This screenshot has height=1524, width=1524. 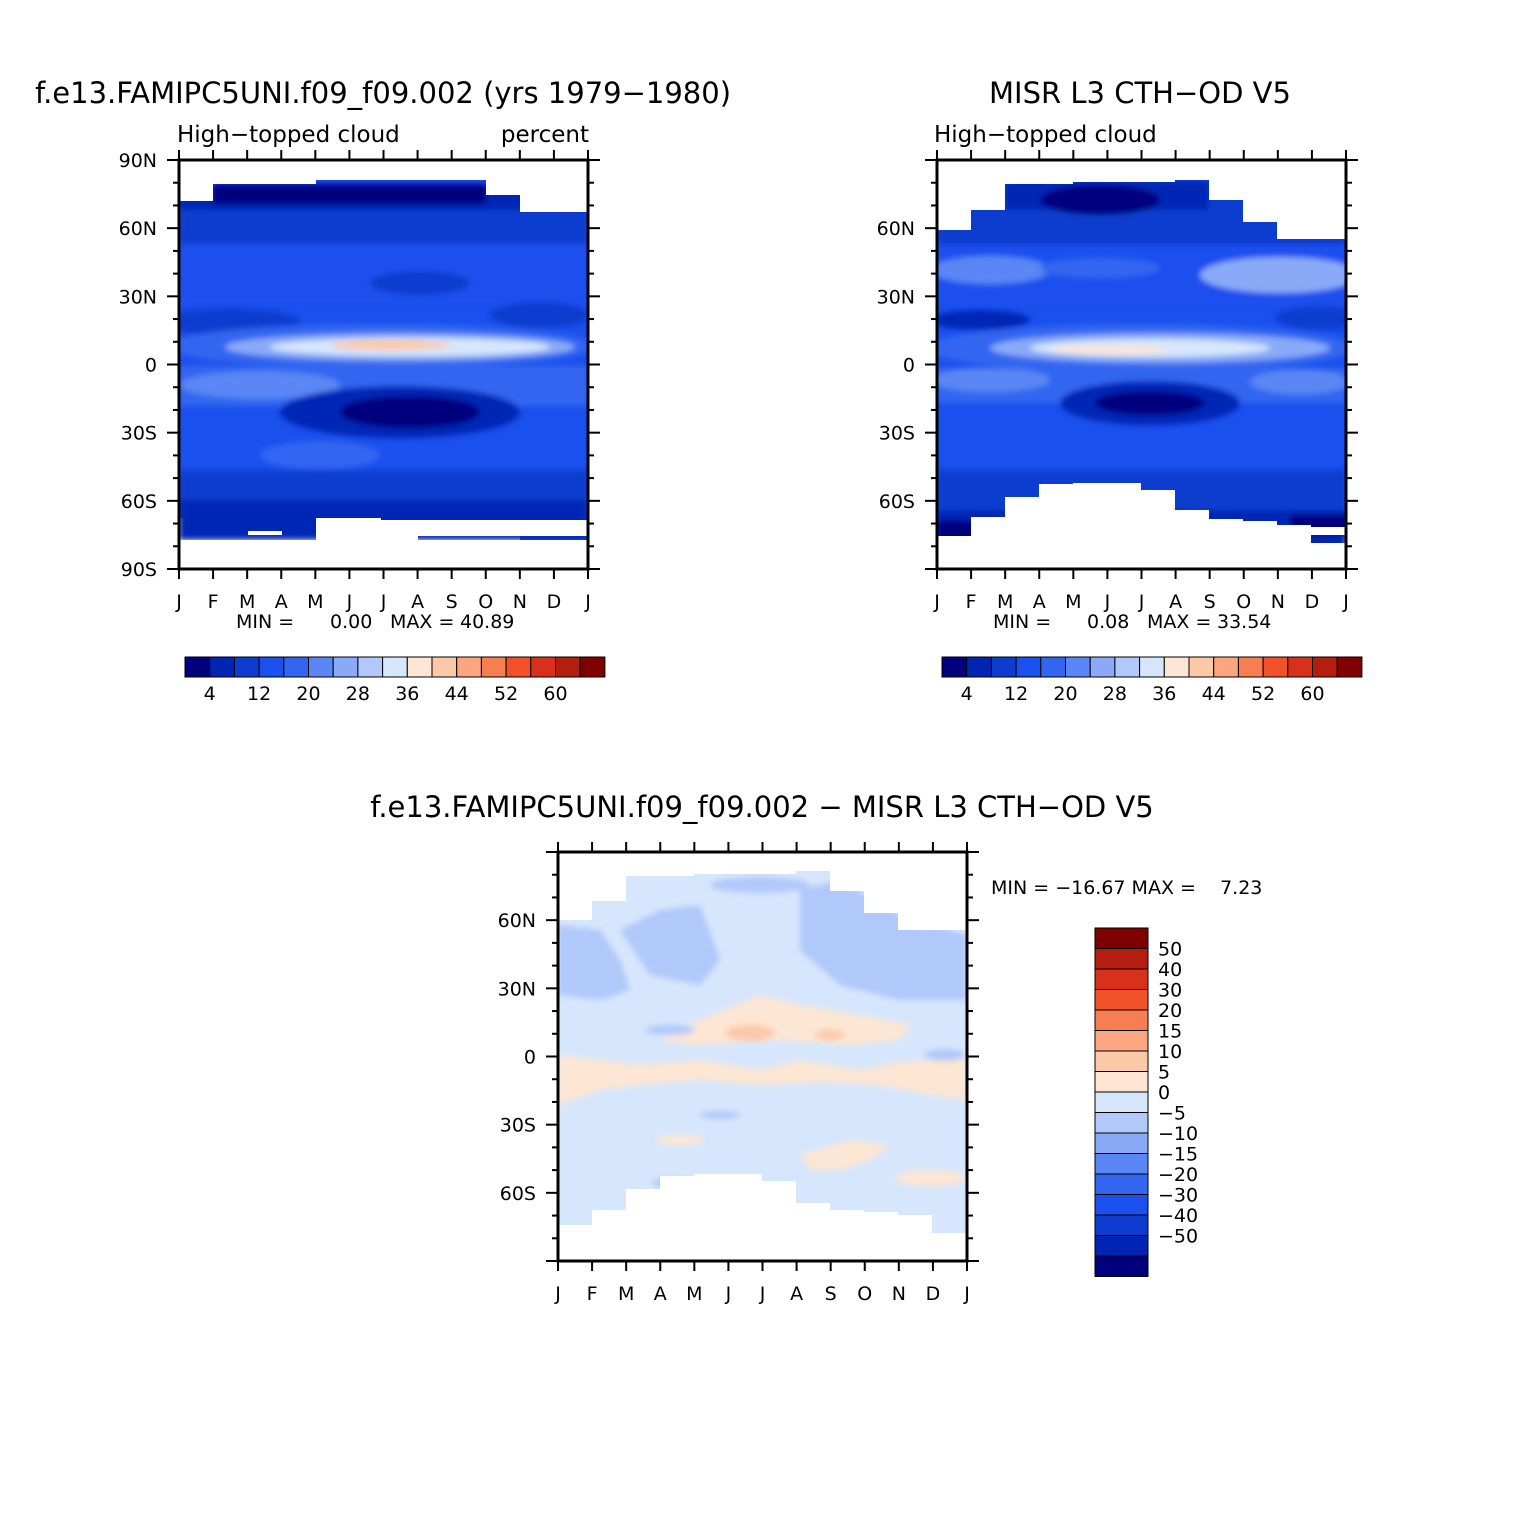 What do you see at coordinates (487, 622) in the screenshot?
I see `max-value: 40.89` at bounding box center [487, 622].